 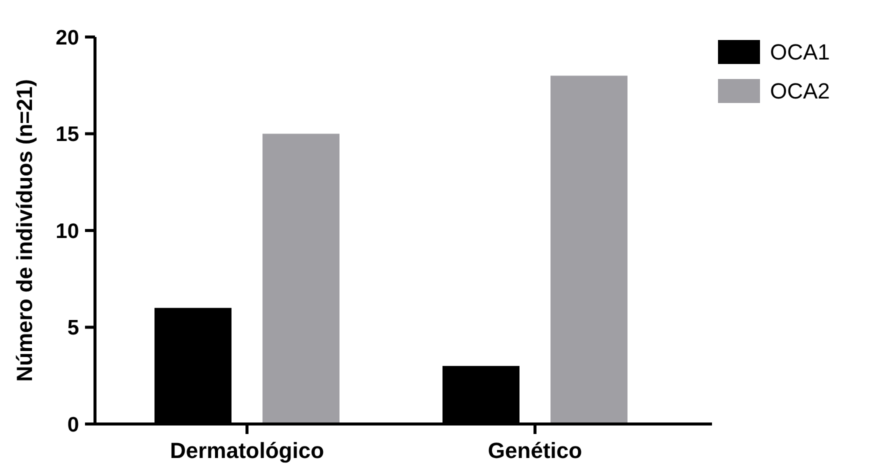 I want to click on x-tick-label: Dermatológico, so click(x=247, y=450).